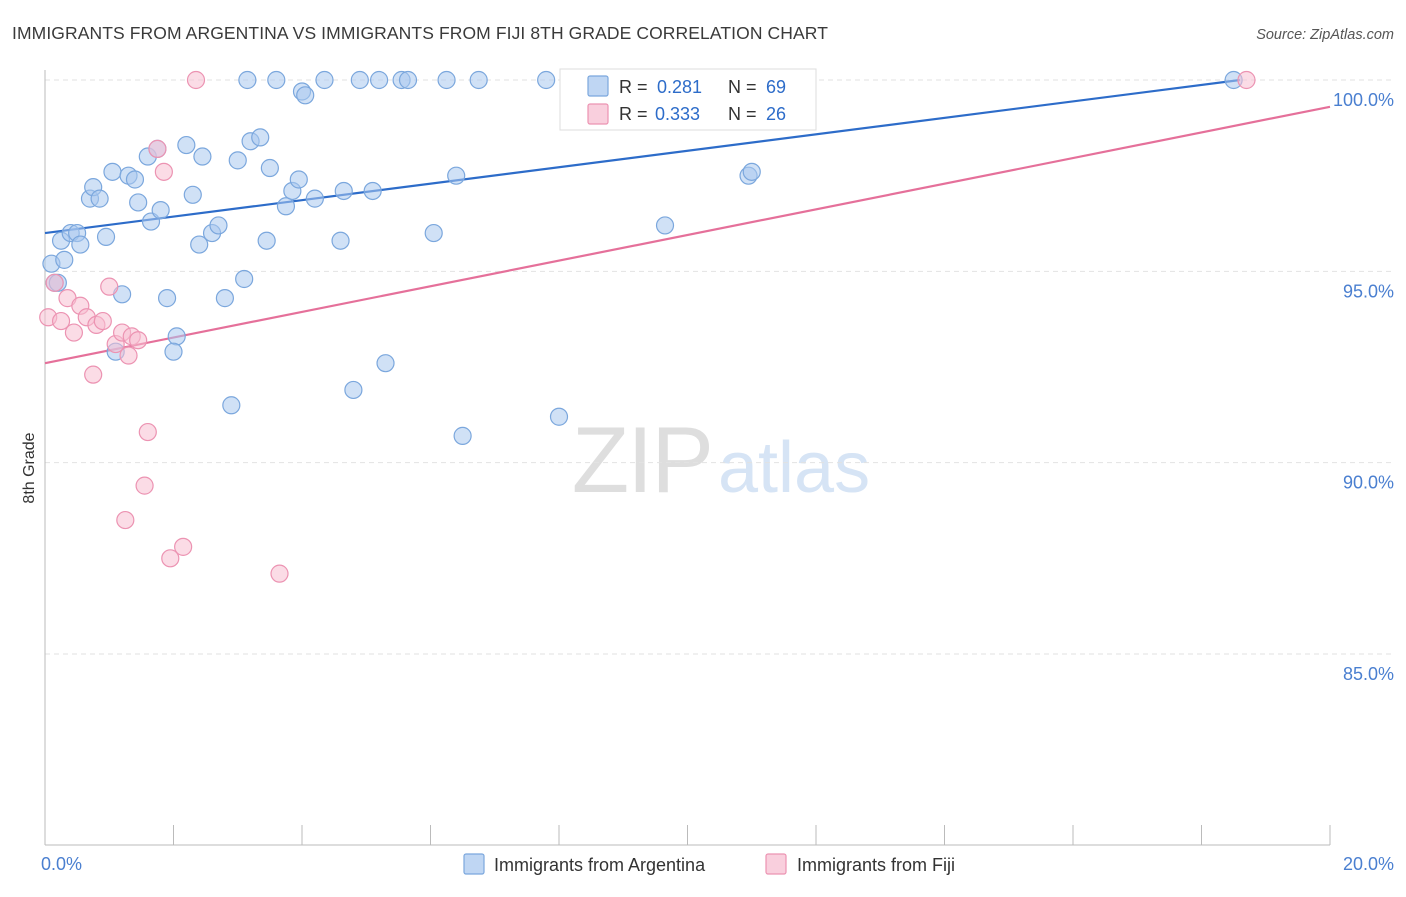  Describe the element at coordinates (633, 114) in the screenshot. I see `stats-r-label-fiji: R =` at that location.